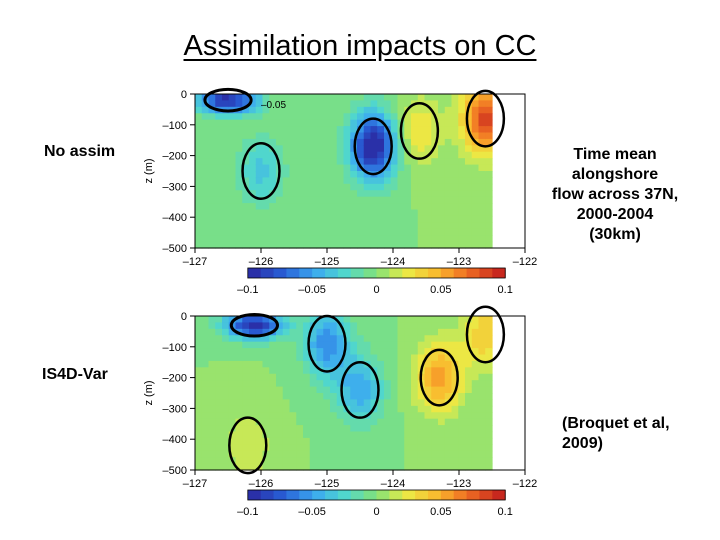  What do you see at coordinates (195, 484) in the screenshot?
I see `x-tick-label: –127` at bounding box center [195, 484].